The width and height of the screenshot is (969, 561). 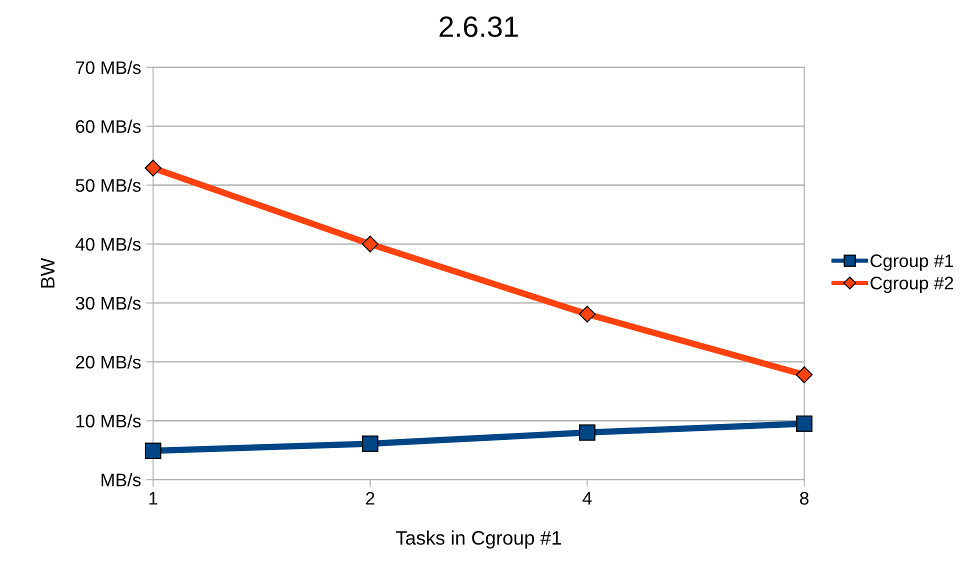 I want to click on y-tick-label: MB/s, so click(x=121, y=479).